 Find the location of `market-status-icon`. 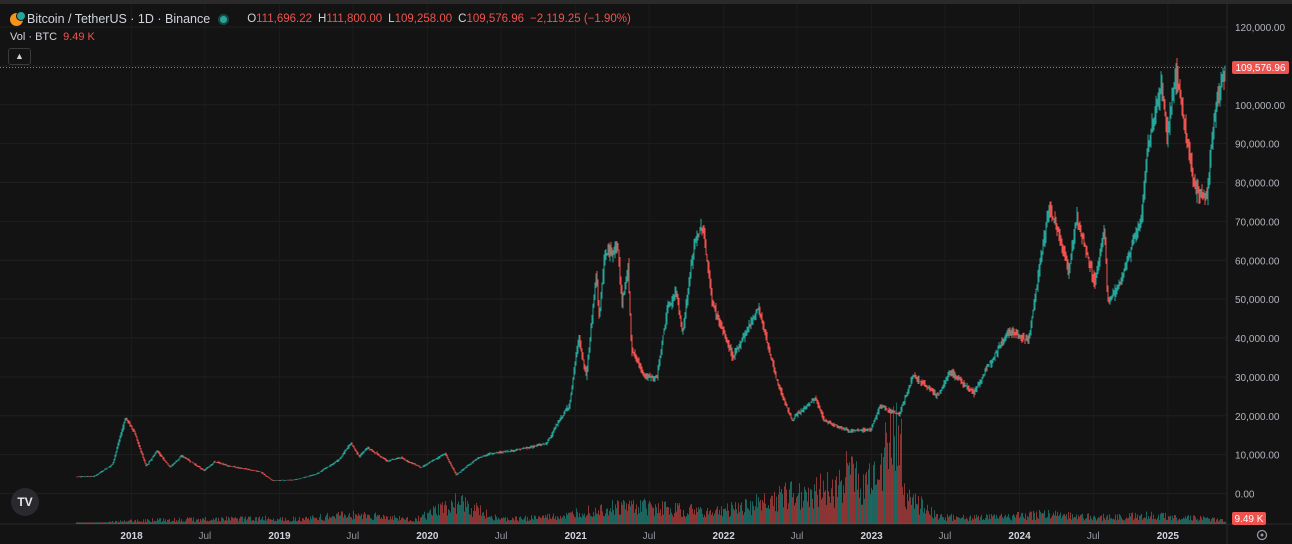

market-status-icon is located at coordinates (224, 19).